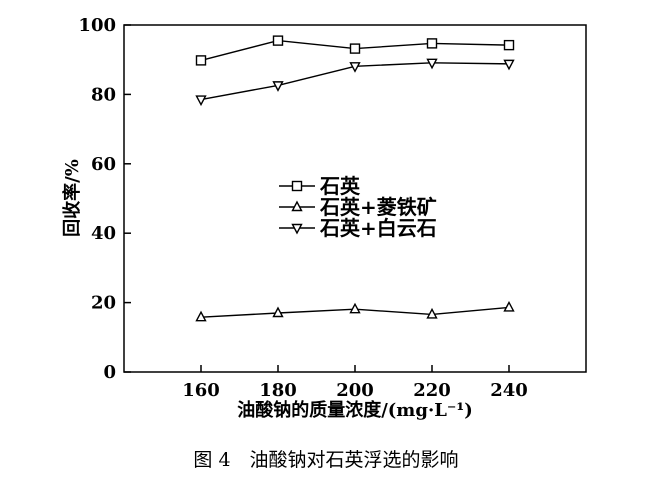 The width and height of the screenshot is (652, 478). I want to click on legend-item: 石英+菱铁矿, so click(358, 207).